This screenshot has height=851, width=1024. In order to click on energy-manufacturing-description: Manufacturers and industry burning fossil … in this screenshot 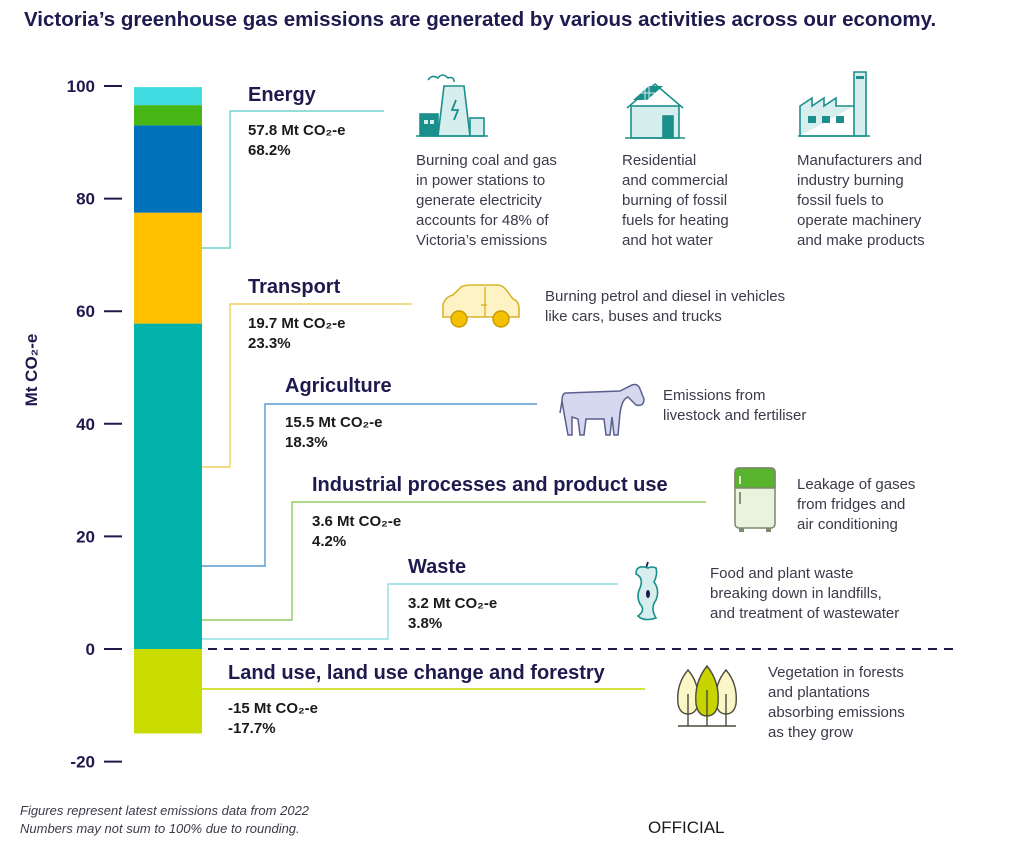, I will do `click(861, 200)`.